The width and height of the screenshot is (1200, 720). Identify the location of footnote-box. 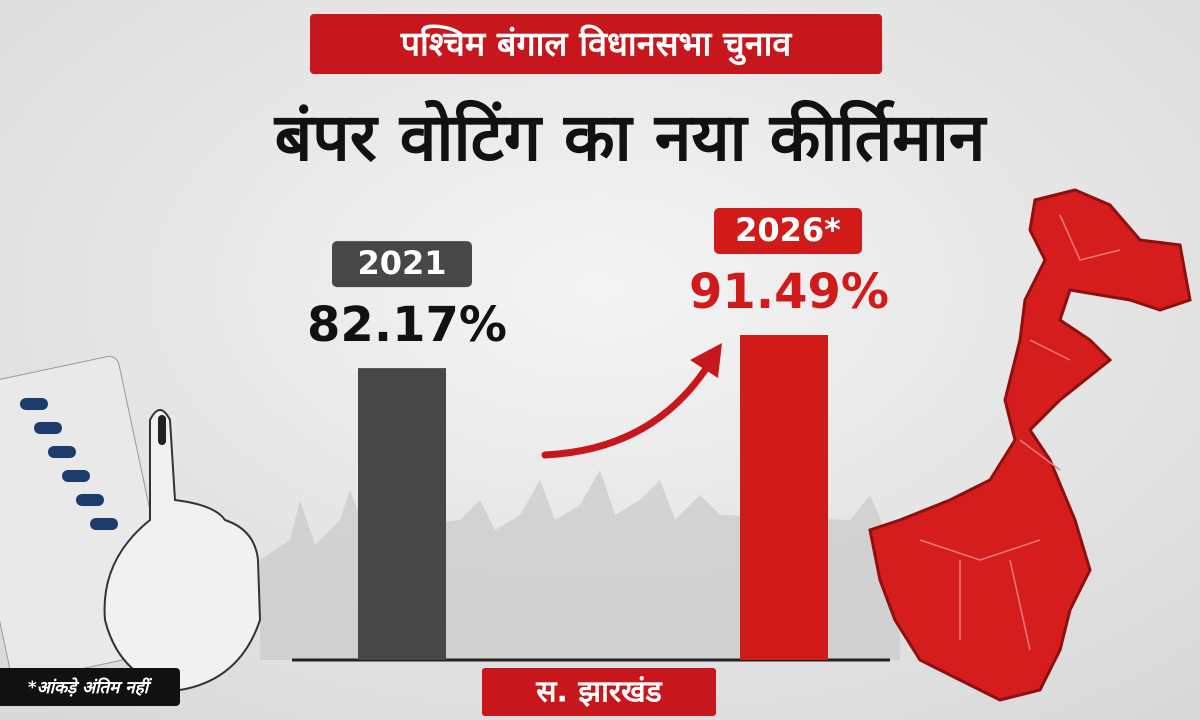
(90, 687).